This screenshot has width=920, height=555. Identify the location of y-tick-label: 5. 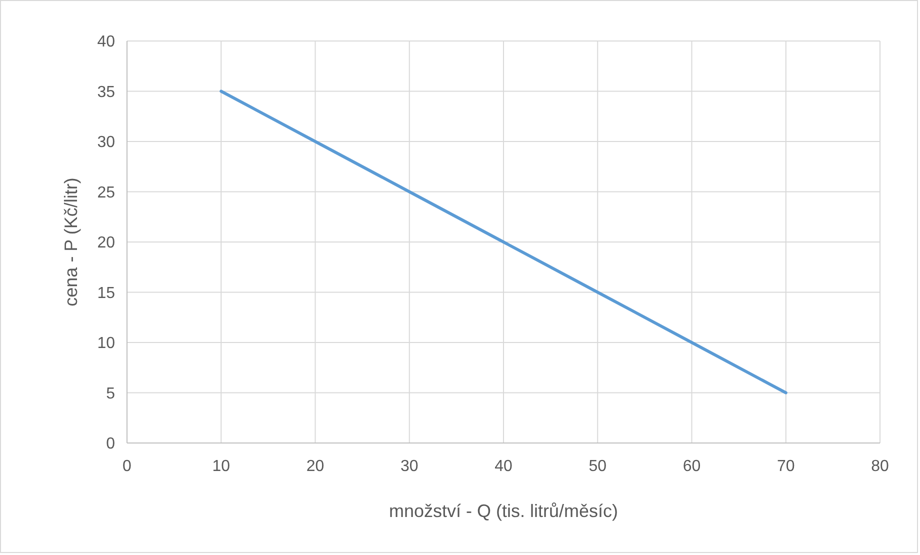
(111, 393).